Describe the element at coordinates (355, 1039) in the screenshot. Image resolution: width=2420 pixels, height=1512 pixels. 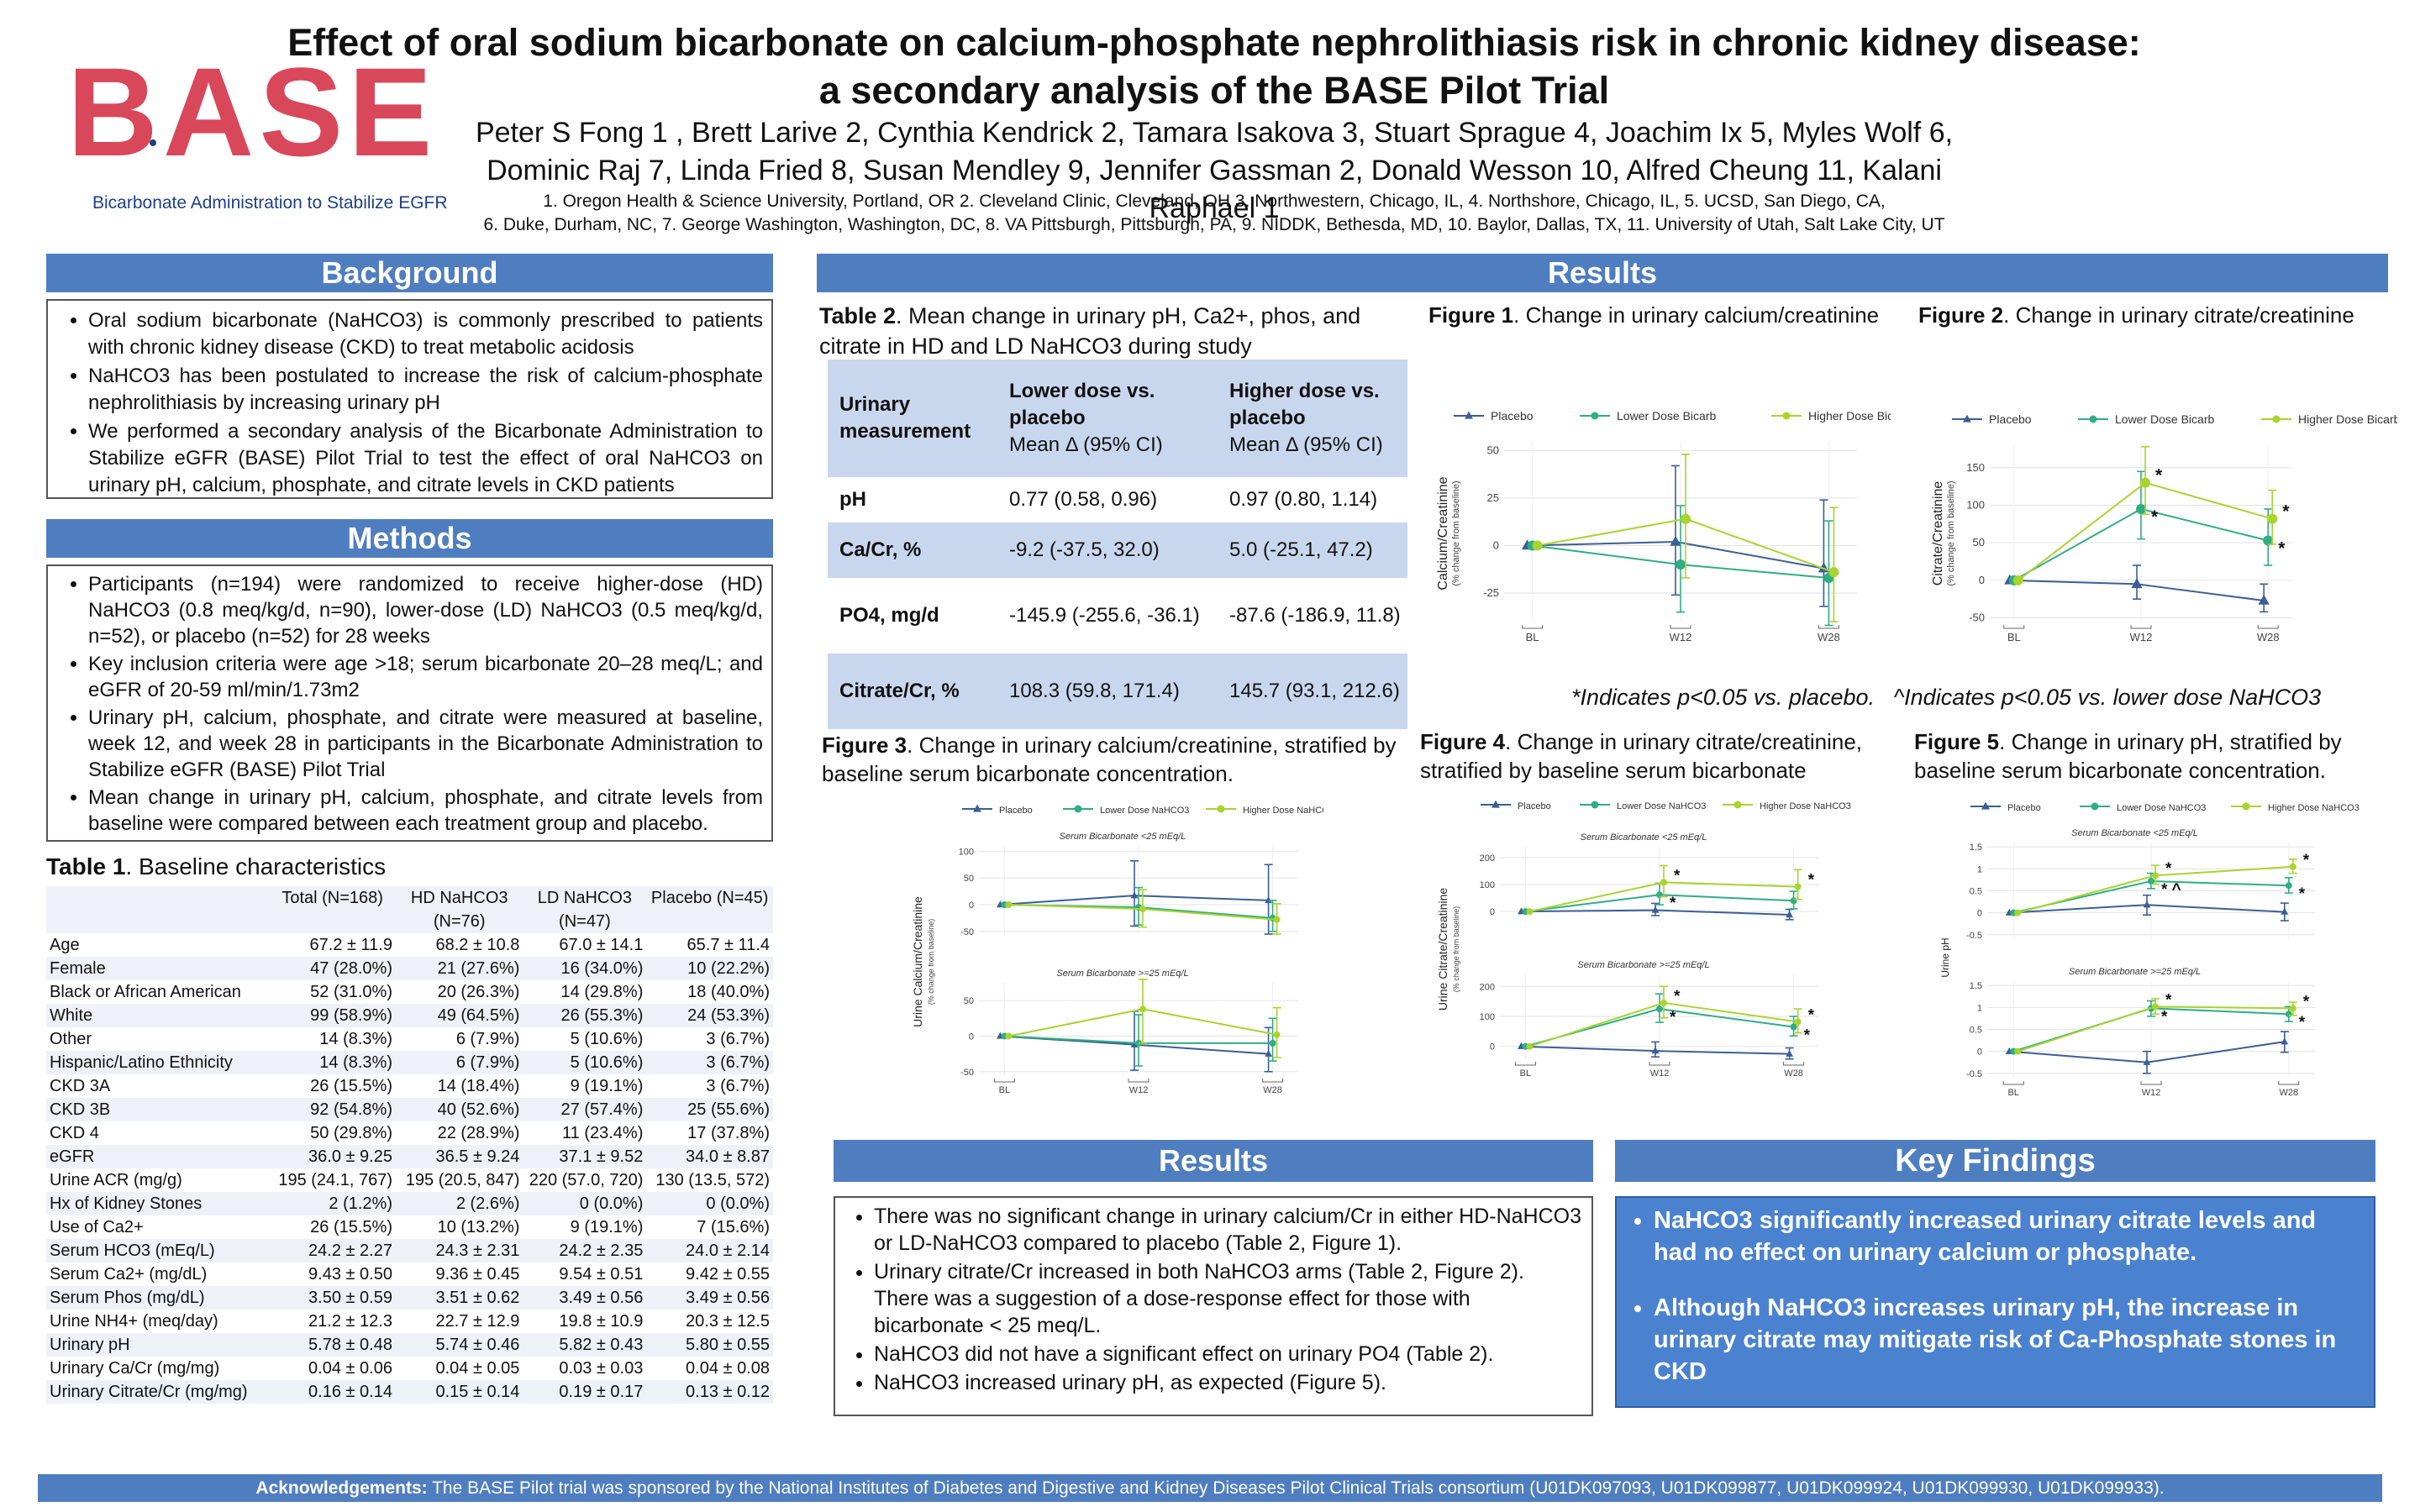
I see `table1-cell: 14 (8.3%)` at that location.